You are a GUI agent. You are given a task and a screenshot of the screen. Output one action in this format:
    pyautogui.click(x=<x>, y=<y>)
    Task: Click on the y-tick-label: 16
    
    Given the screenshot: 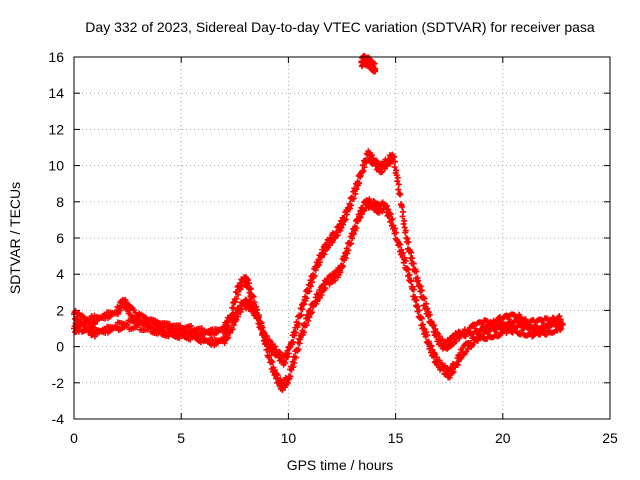 What is the action you would take?
    pyautogui.click(x=56, y=57)
    